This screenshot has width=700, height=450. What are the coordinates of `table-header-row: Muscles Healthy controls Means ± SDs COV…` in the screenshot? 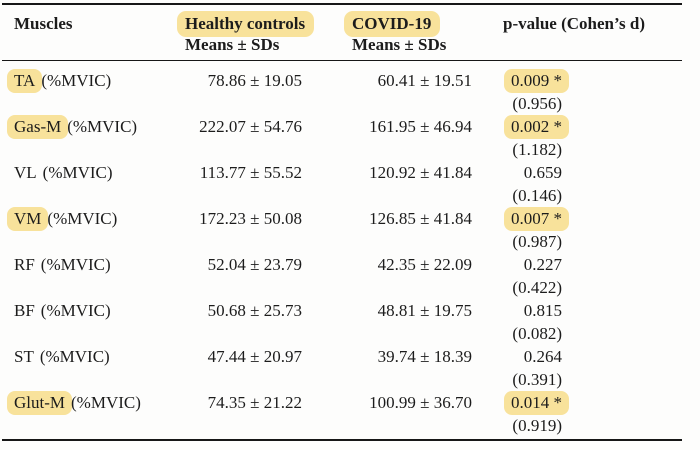 It's located at (342, 33).